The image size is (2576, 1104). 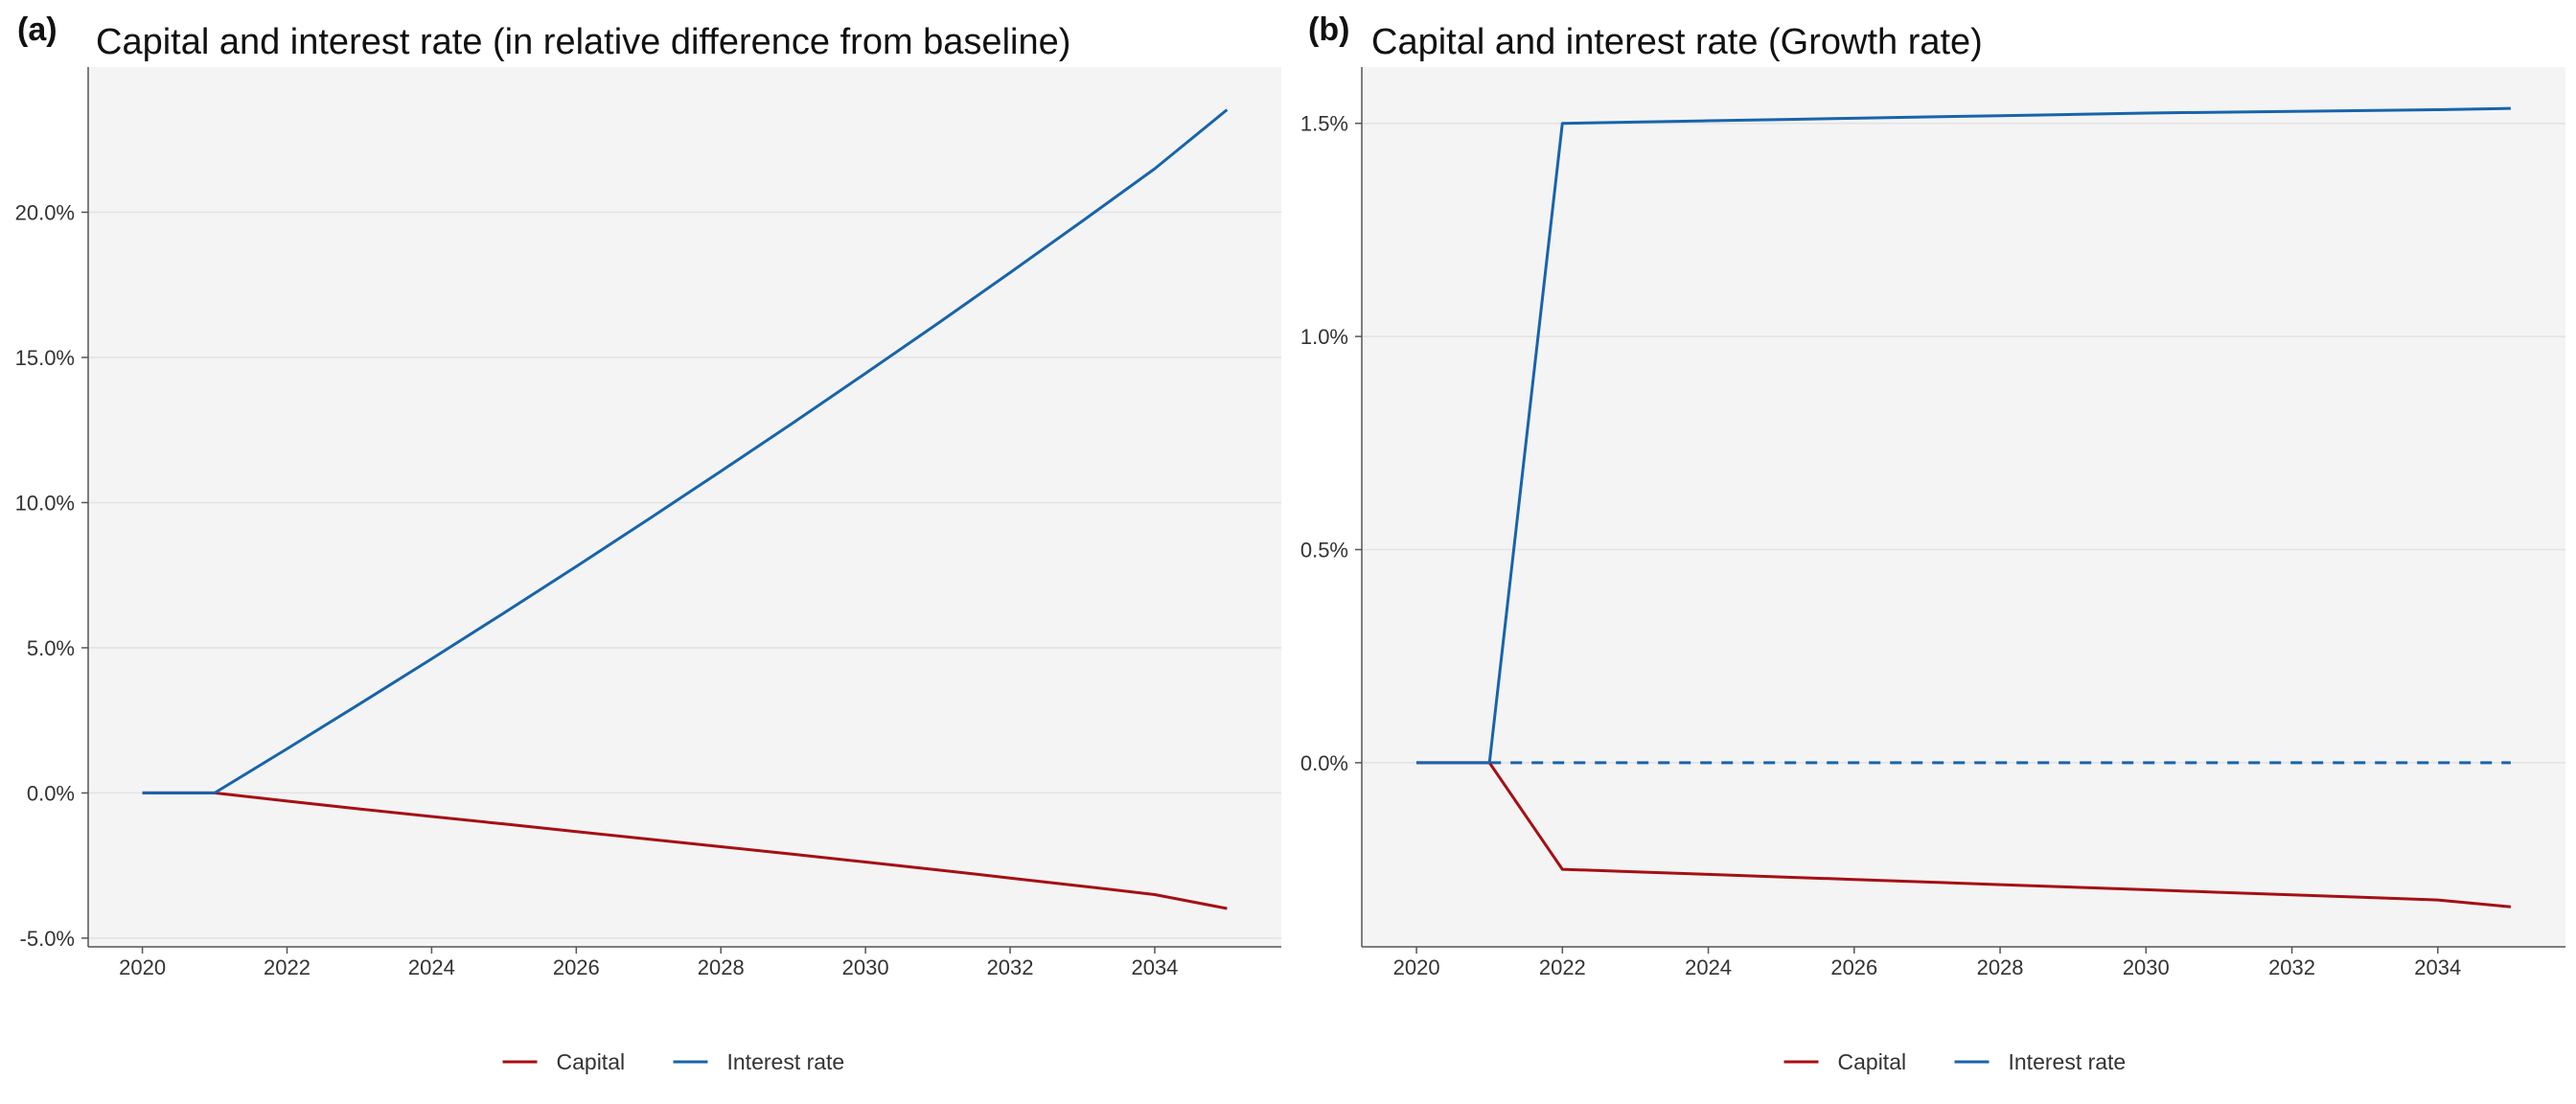 I want to click on y-tick-label: 15.0%, so click(x=45, y=358).